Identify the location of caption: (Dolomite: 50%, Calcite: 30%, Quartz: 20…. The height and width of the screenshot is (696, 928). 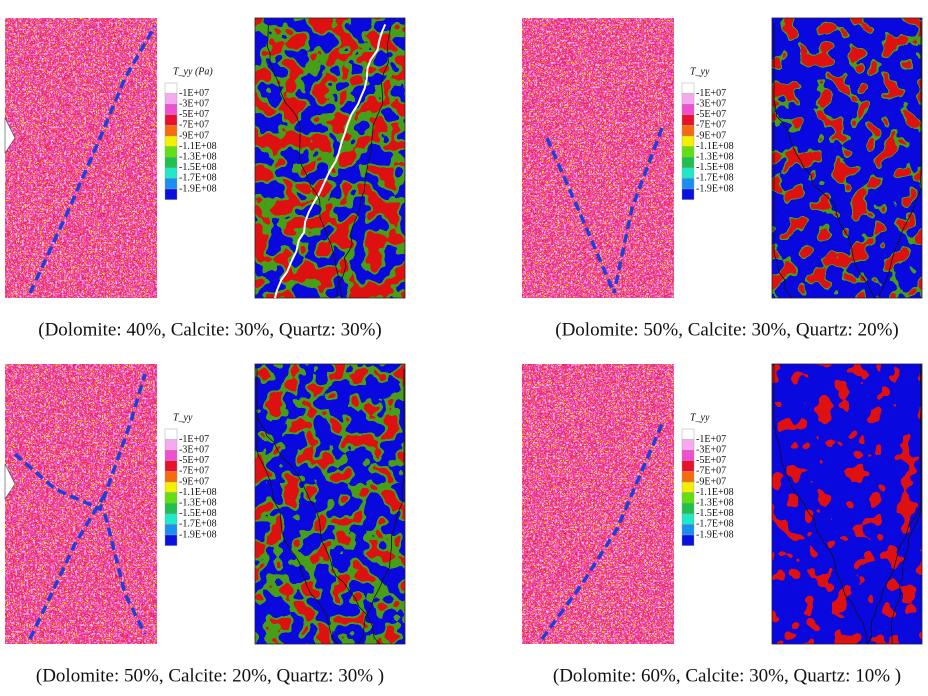
(727, 329).